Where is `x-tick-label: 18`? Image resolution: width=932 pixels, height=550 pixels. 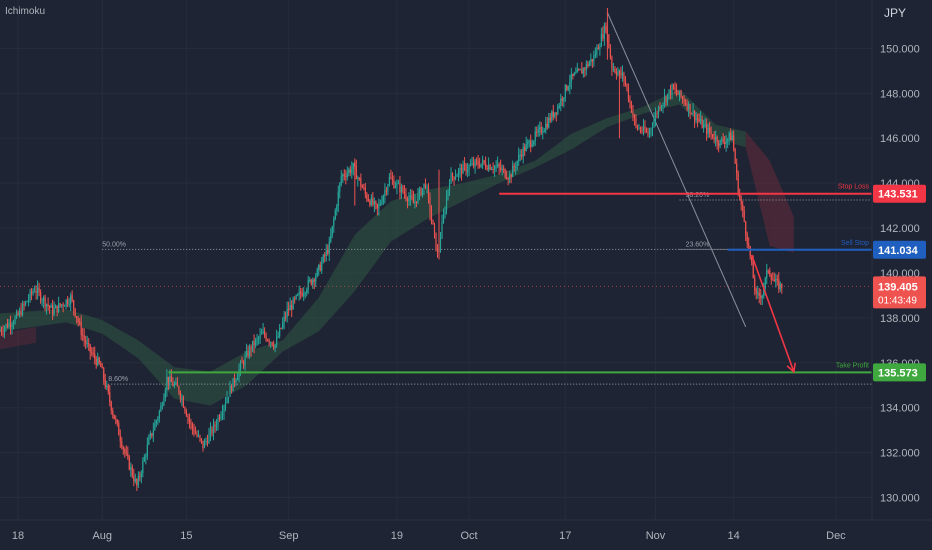 x-tick-label: 18 is located at coordinates (18, 536).